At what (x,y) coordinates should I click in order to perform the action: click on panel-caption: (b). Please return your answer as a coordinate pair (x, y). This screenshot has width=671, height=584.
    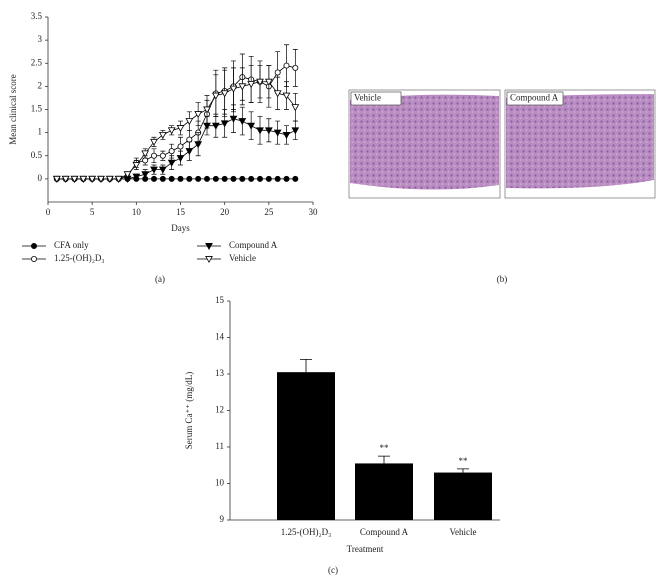
    Looking at the image, I should click on (502, 279).